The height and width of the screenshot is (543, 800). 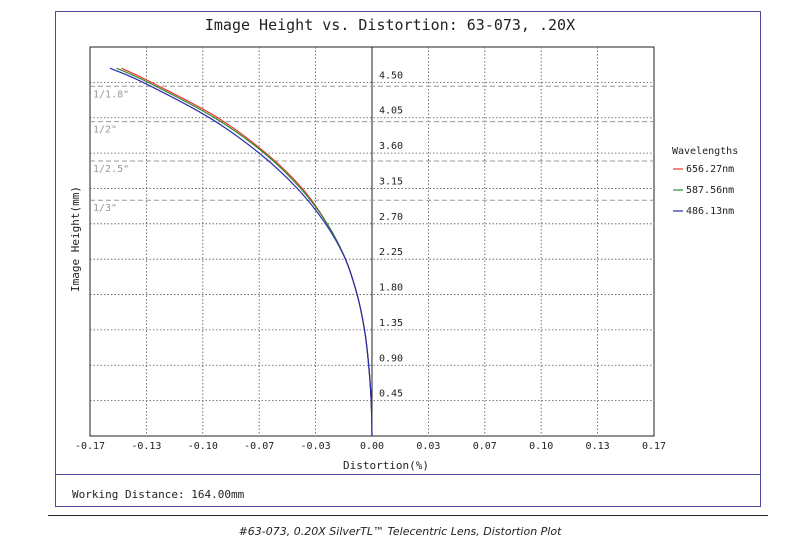 What do you see at coordinates (90, 446) in the screenshot?
I see `x-tick-label: -0.17` at bounding box center [90, 446].